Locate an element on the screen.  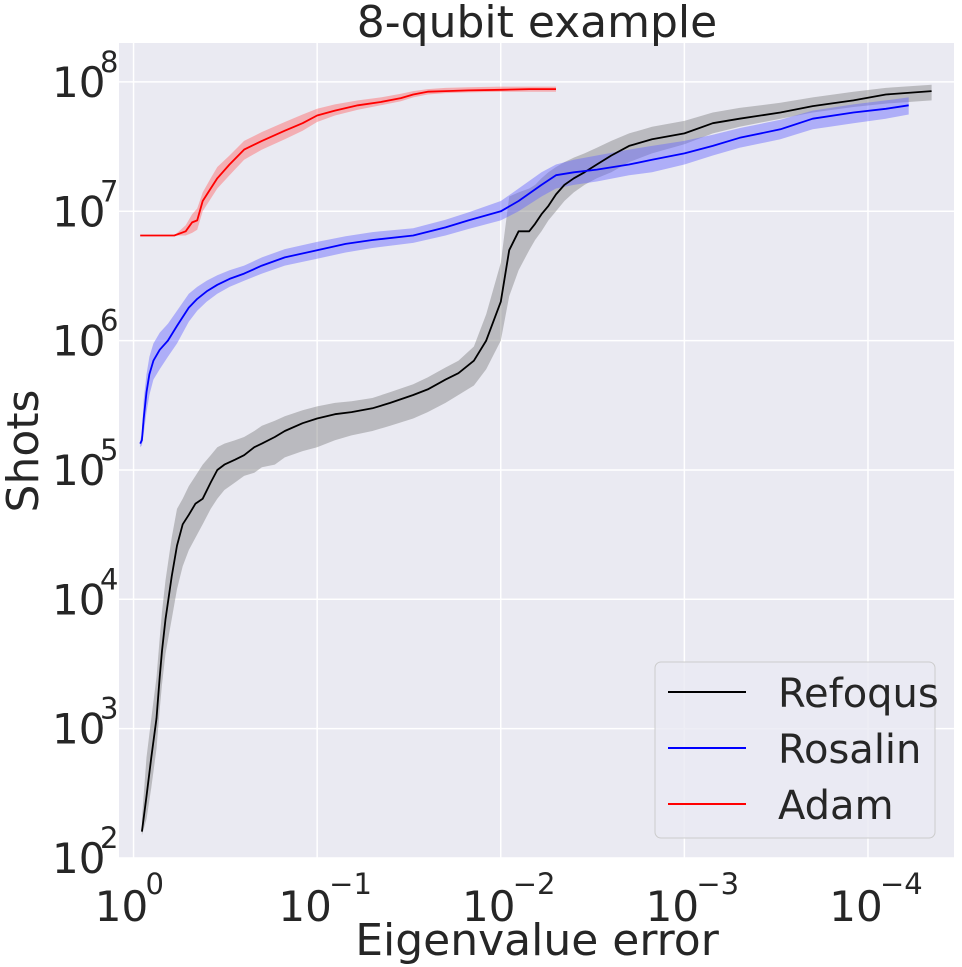
x-axis-ticks: 100 10−1 10−2 10−3 10−4 is located at coordinates (509, 899).